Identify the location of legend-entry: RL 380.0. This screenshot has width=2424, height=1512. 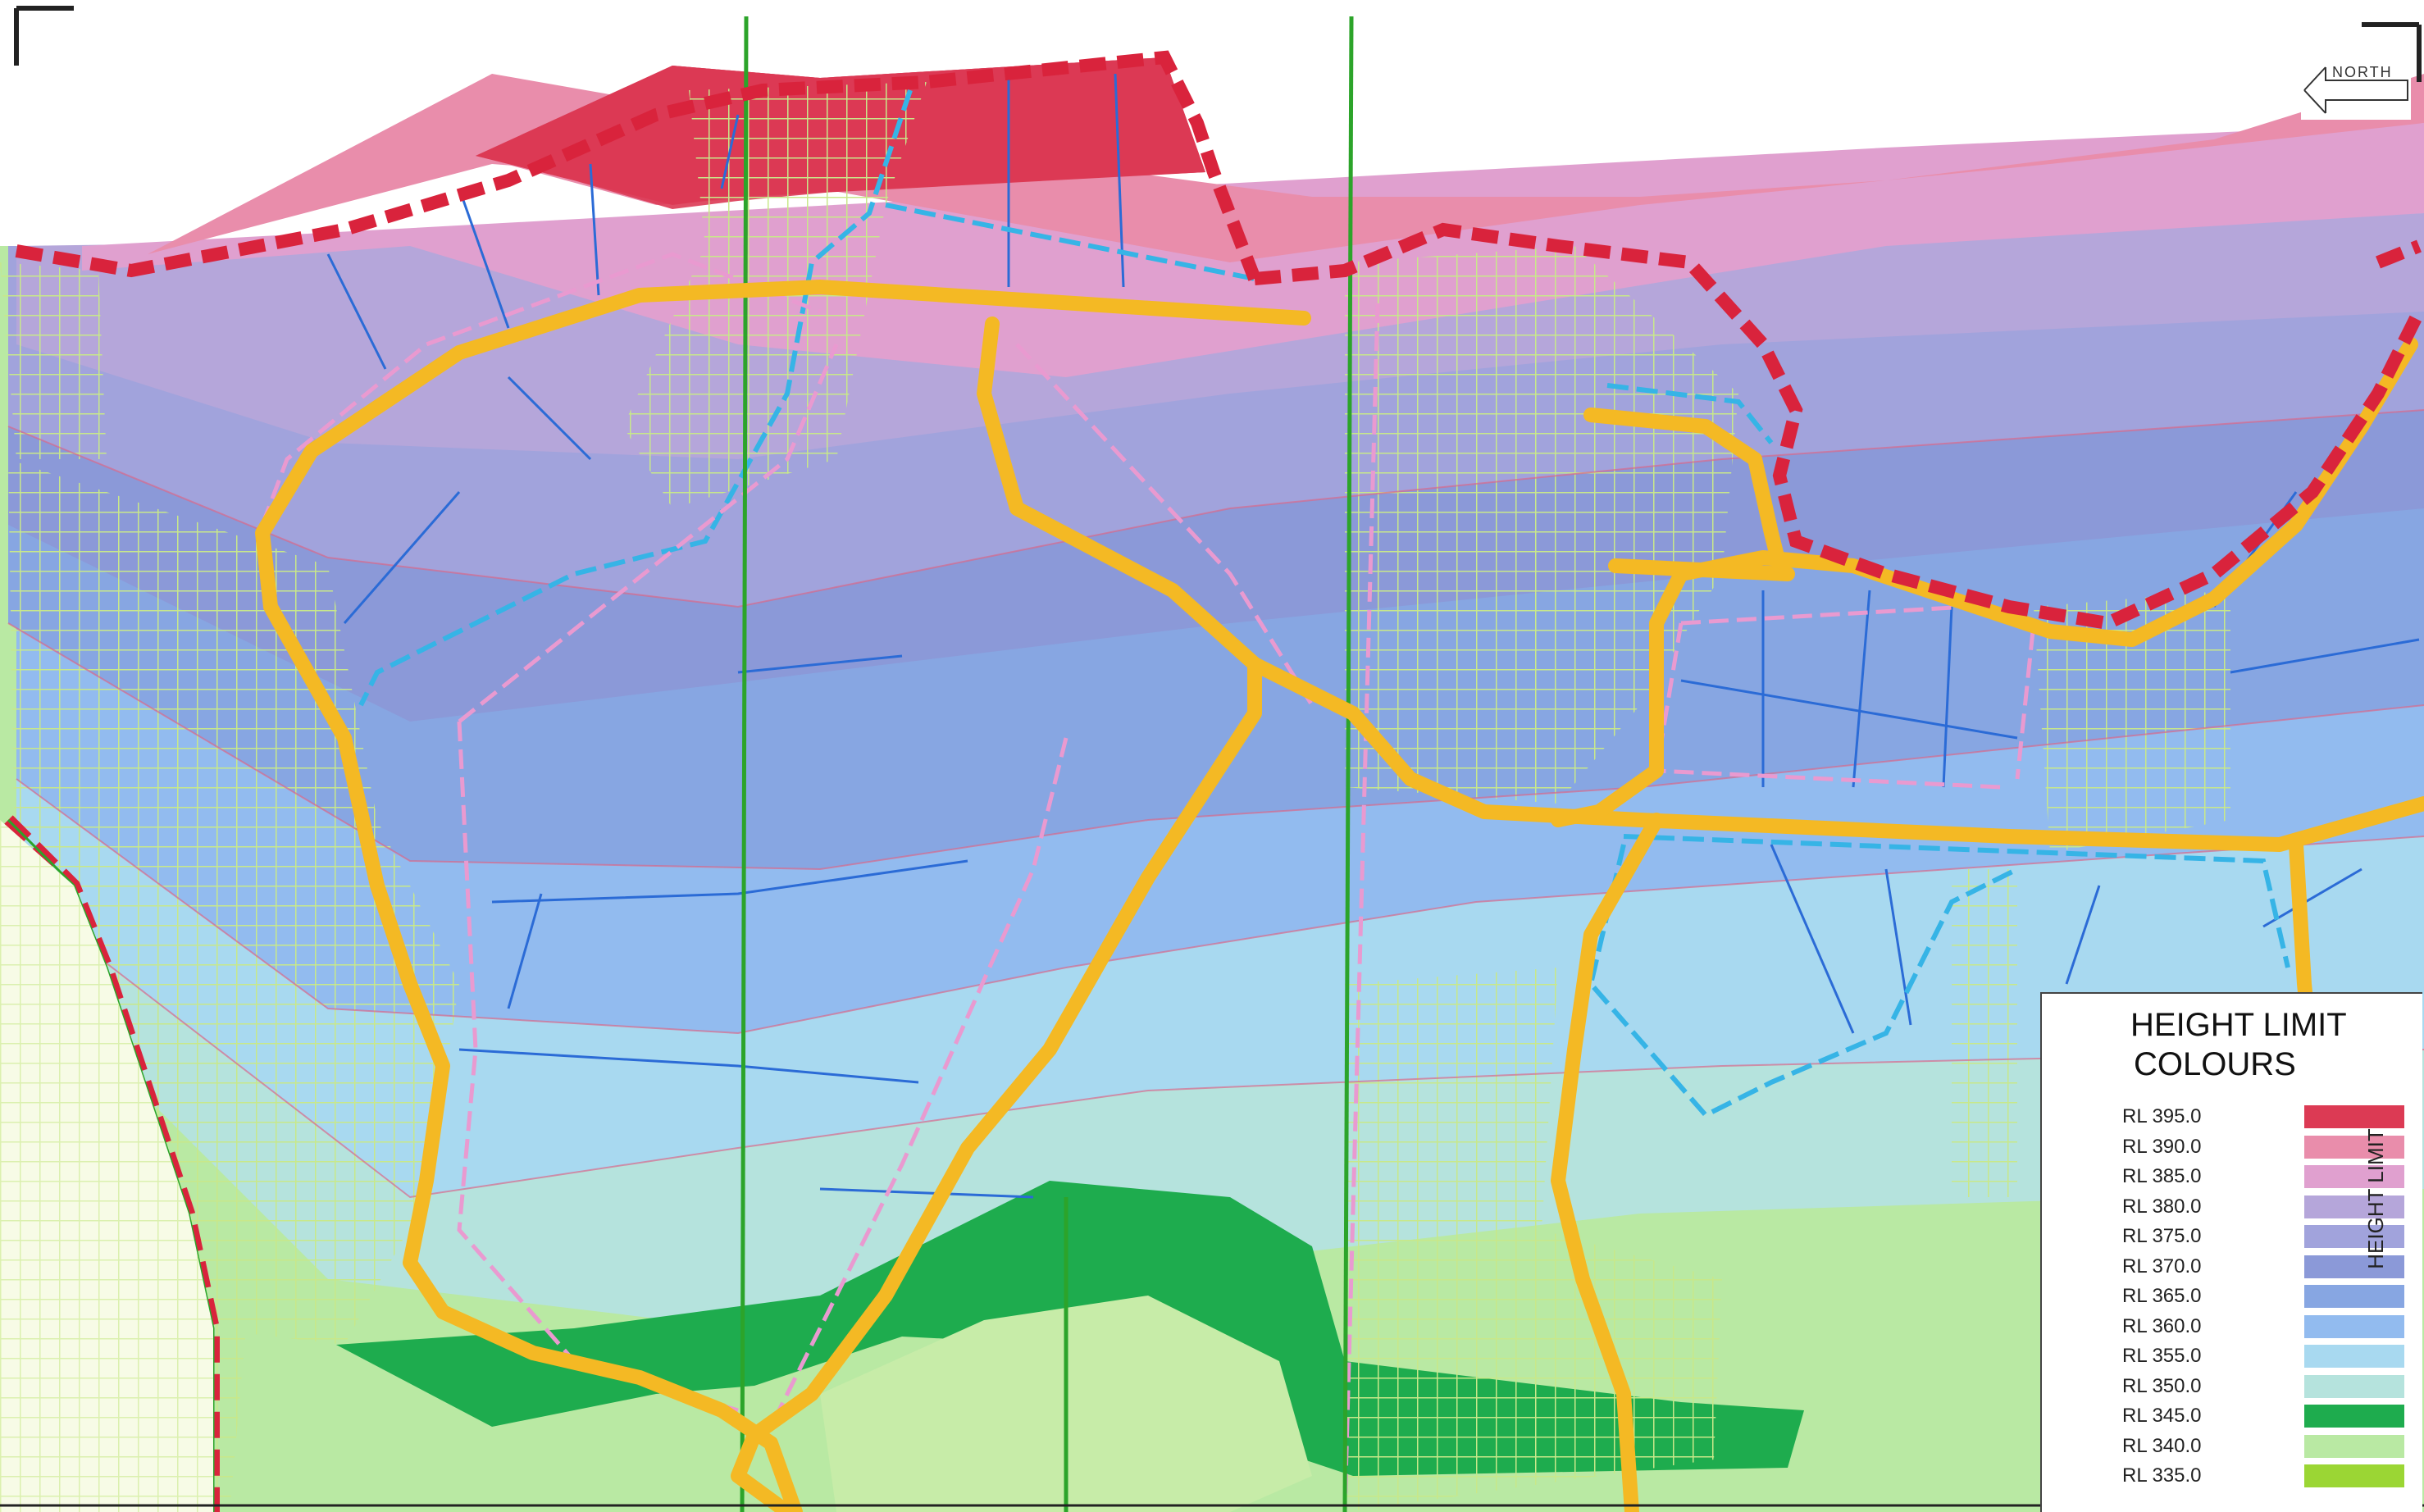
(2263, 1207).